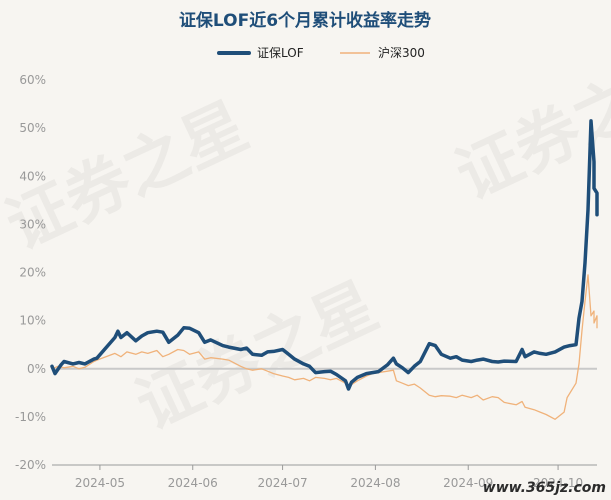 The width and height of the screenshot is (611, 500). I want to click on y-tick-label: 20%, so click(32, 273).